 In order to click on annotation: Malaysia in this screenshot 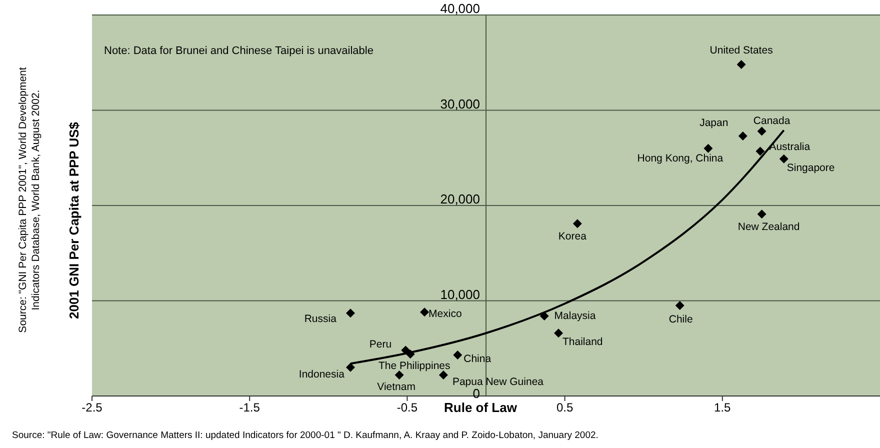, I will do `click(575, 316)`.